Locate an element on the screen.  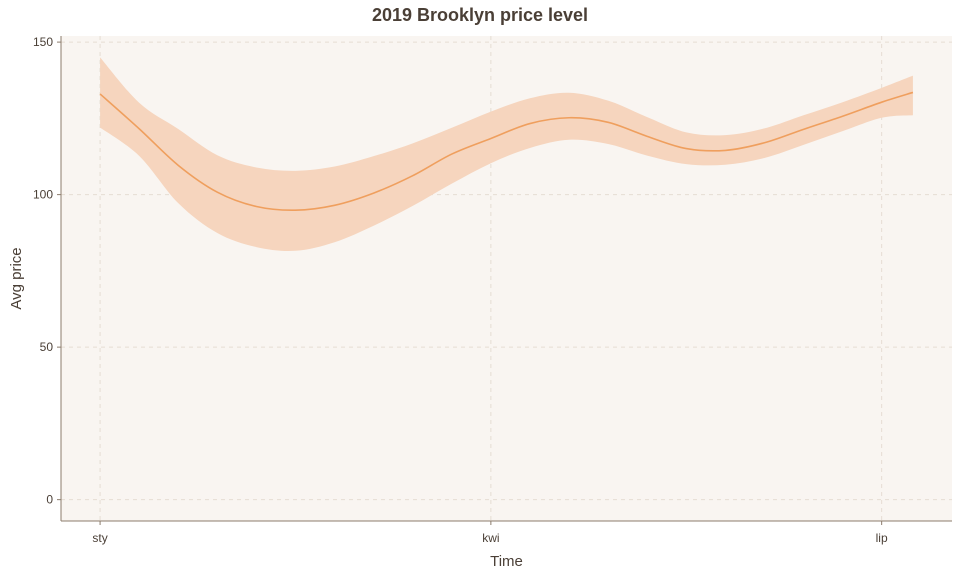
y-axis-title: Avg price is located at coordinates (16, 278).